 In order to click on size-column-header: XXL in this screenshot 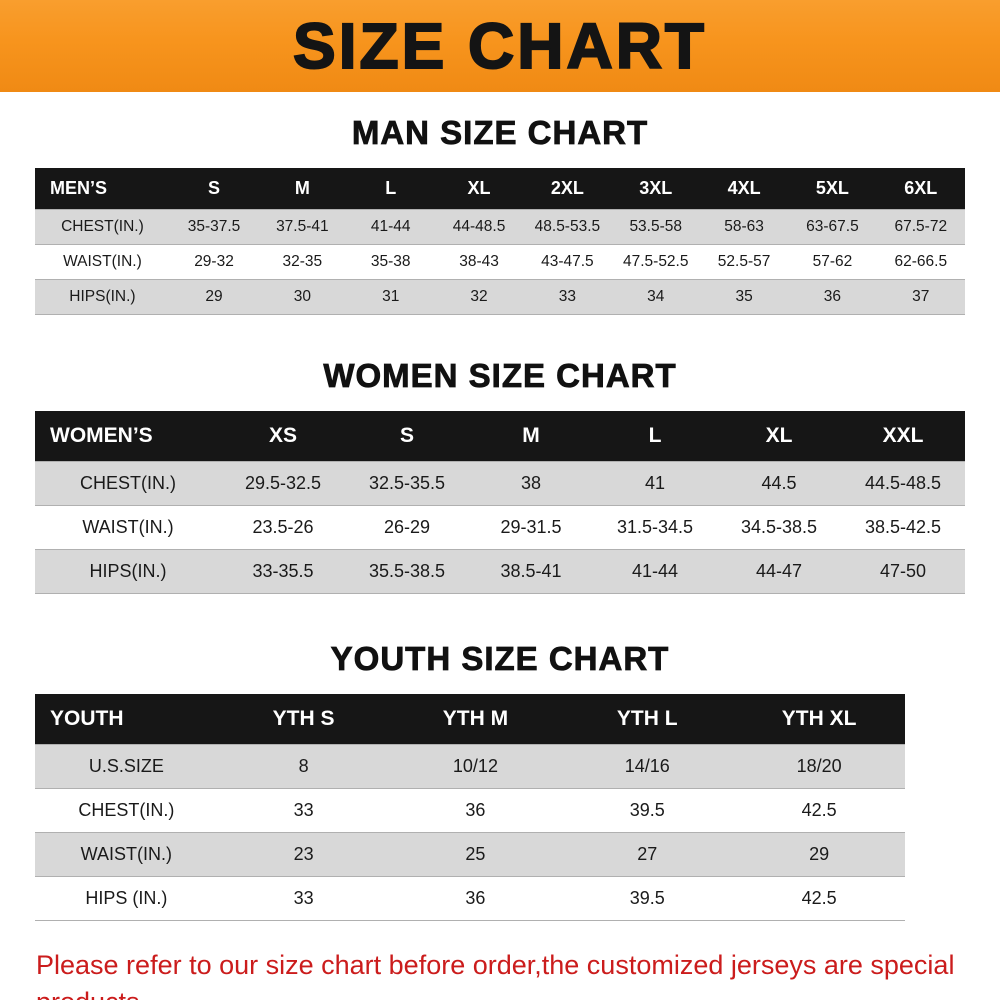, I will do `click(903, 436)`.